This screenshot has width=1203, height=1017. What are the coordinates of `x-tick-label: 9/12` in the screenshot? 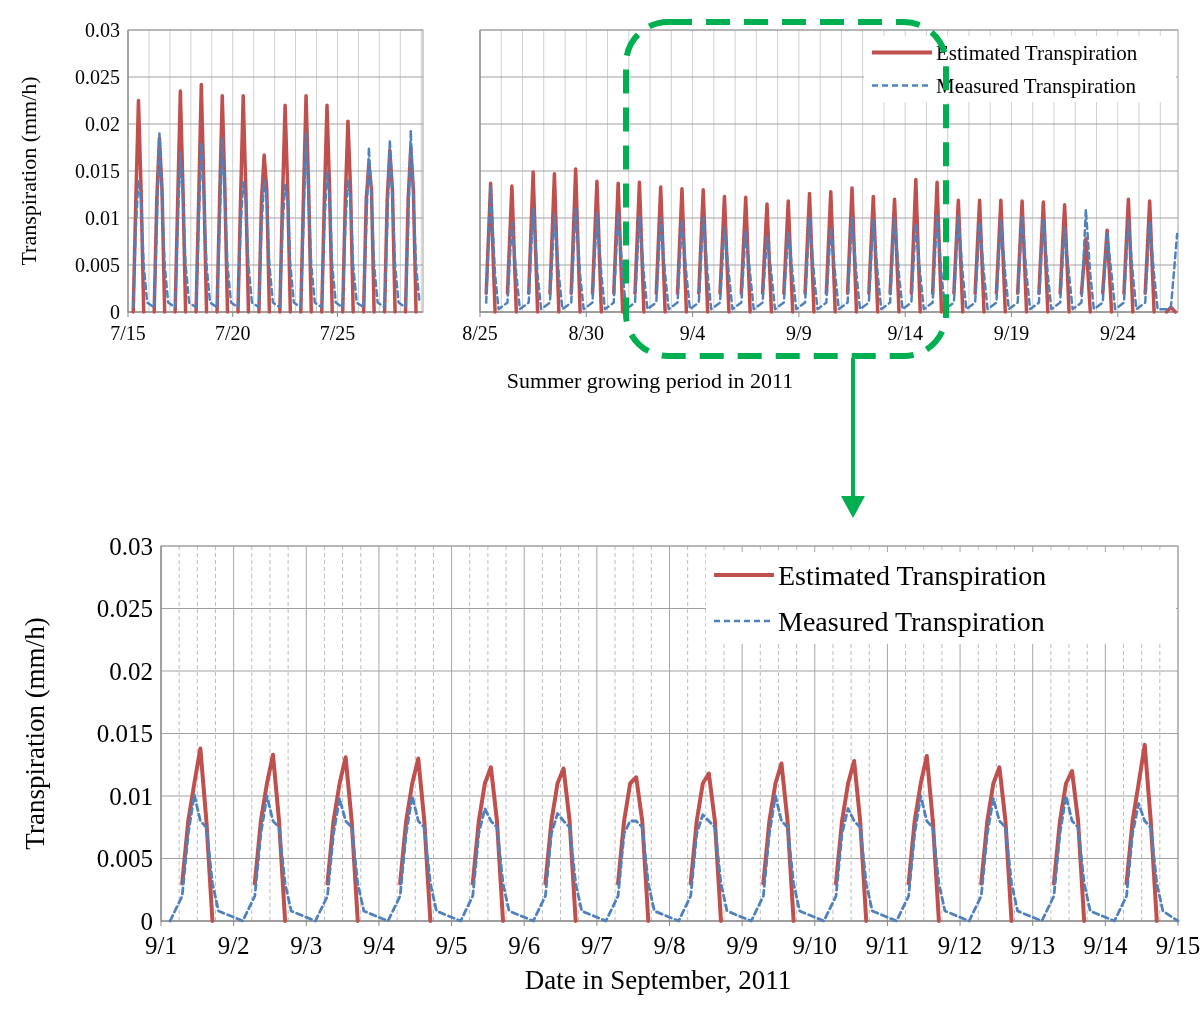 It's located at (960, 945).